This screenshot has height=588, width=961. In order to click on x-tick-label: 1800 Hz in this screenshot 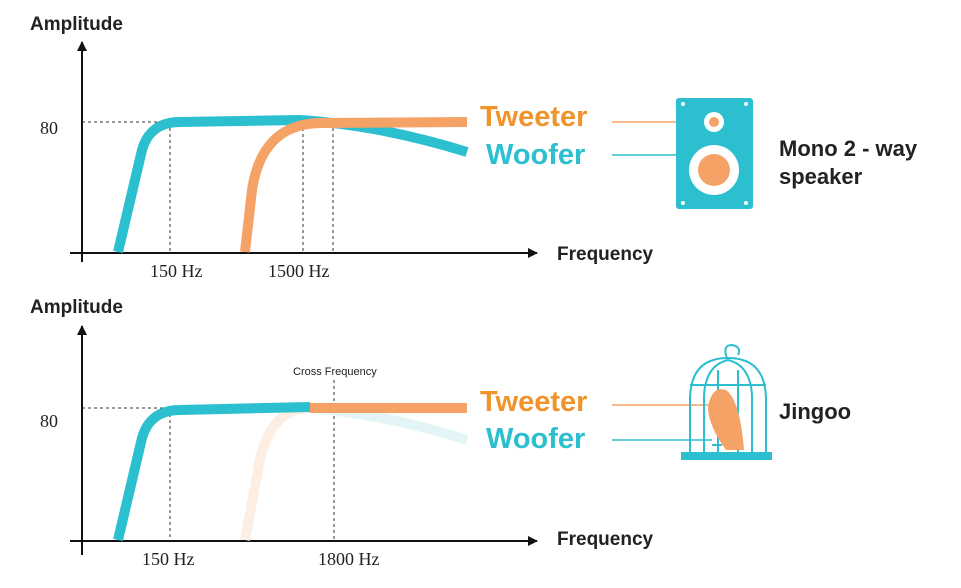, I will do `click(349, 559)`.